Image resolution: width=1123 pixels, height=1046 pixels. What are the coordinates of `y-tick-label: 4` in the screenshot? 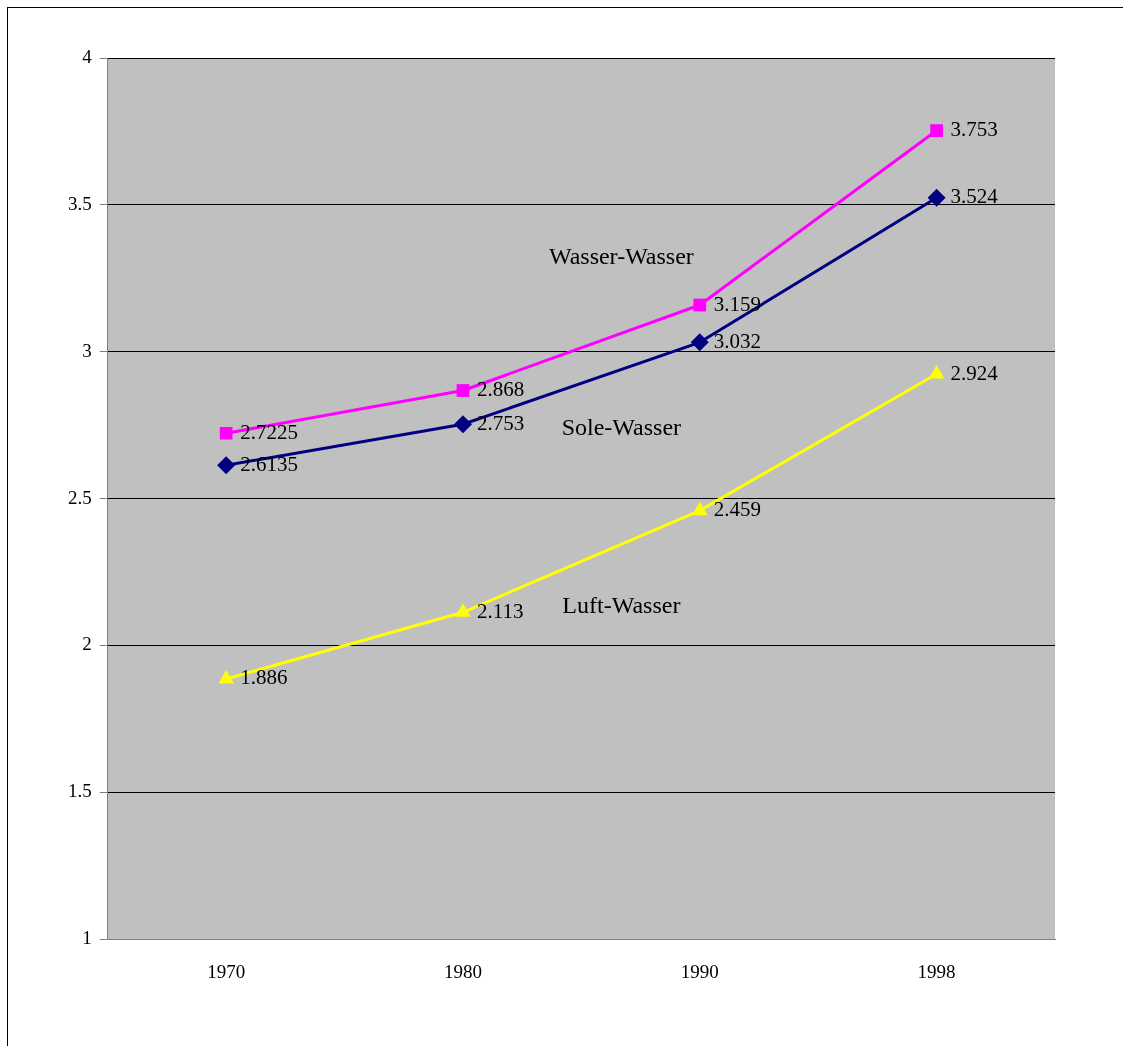 It's located at (87, 56).